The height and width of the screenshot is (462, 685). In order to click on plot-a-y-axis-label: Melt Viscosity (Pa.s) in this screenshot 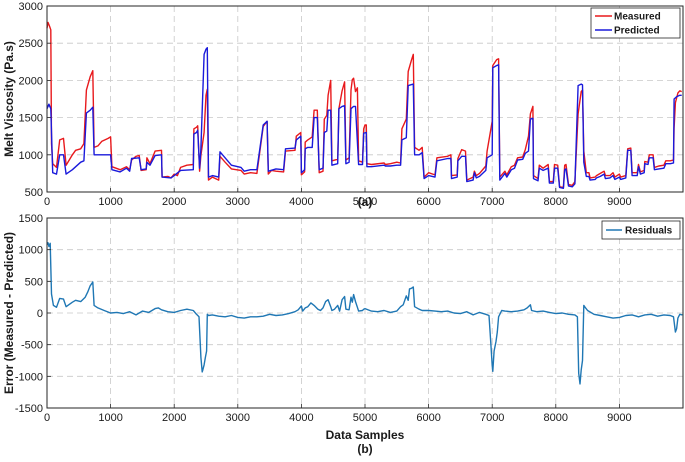, I will do `click(9, 99)`.